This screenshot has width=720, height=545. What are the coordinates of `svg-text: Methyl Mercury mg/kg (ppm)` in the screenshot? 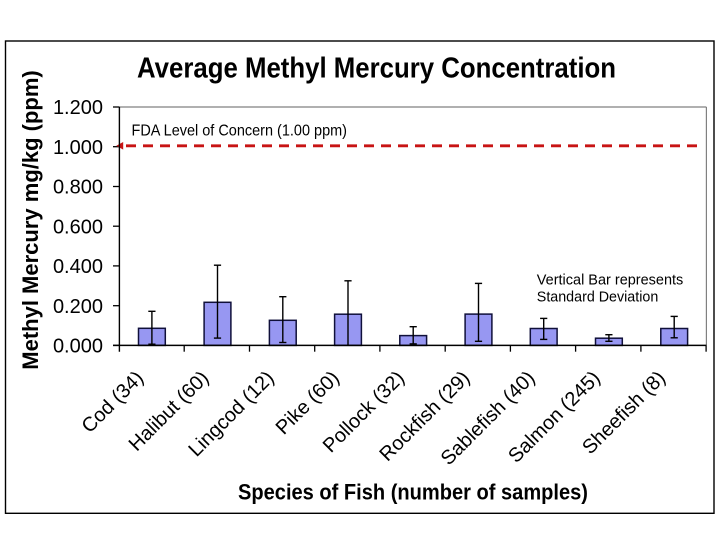 It's located at (30, 219).